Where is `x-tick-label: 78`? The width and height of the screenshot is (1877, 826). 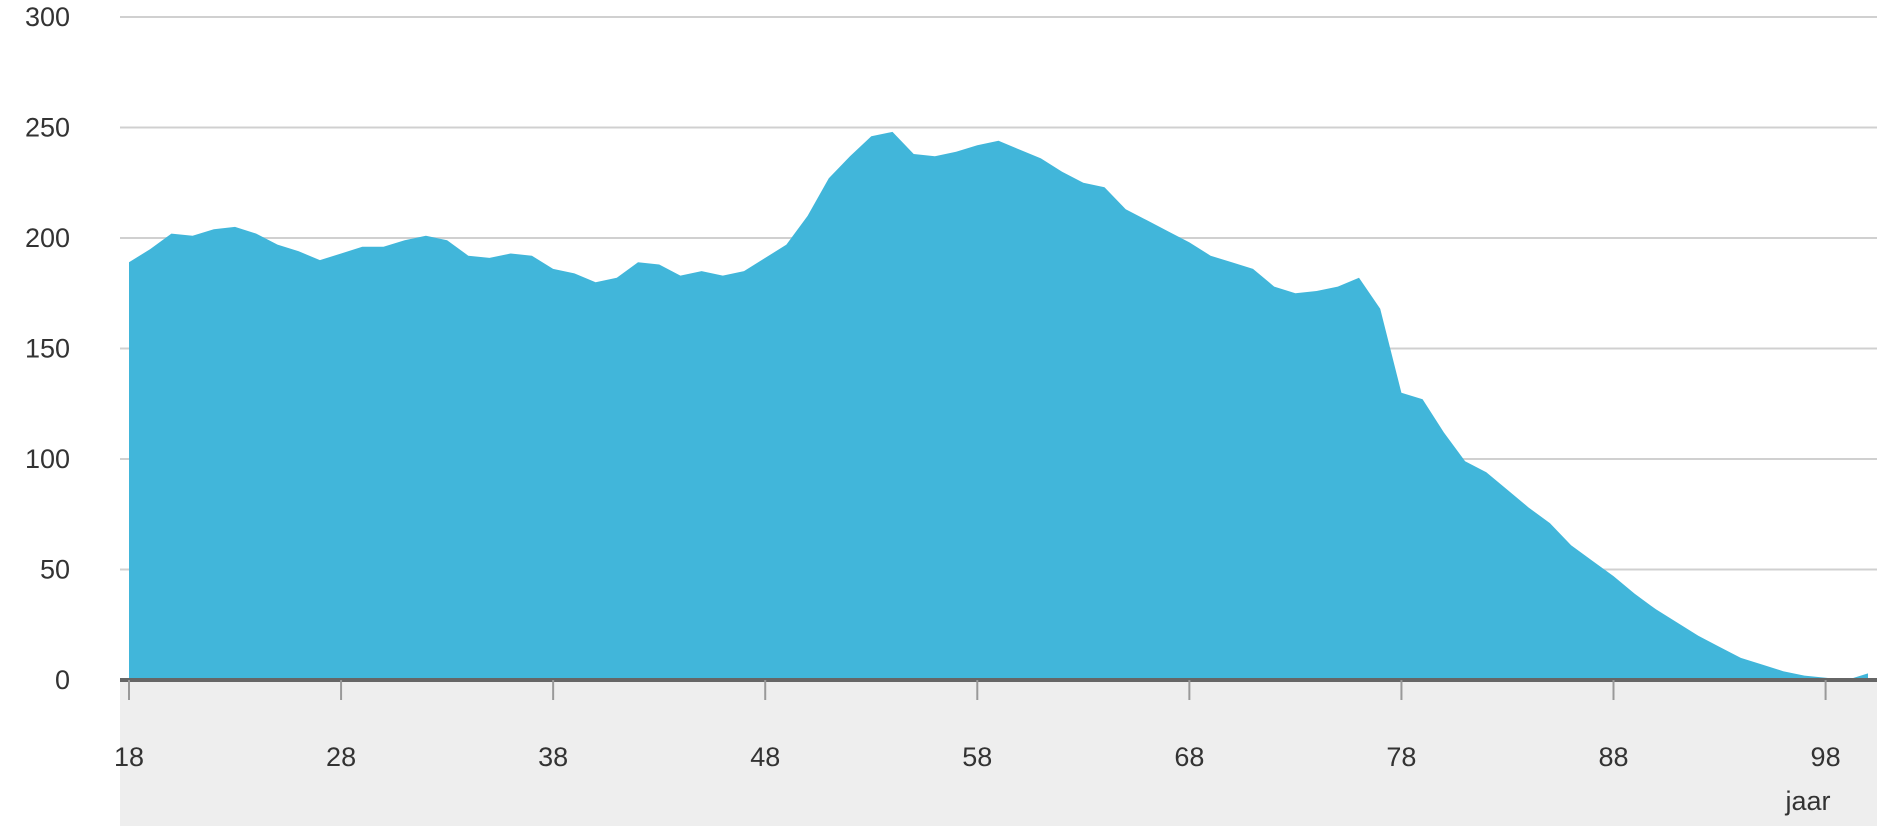 x-tick-label: 78 is located at coordinates (1401, 757).